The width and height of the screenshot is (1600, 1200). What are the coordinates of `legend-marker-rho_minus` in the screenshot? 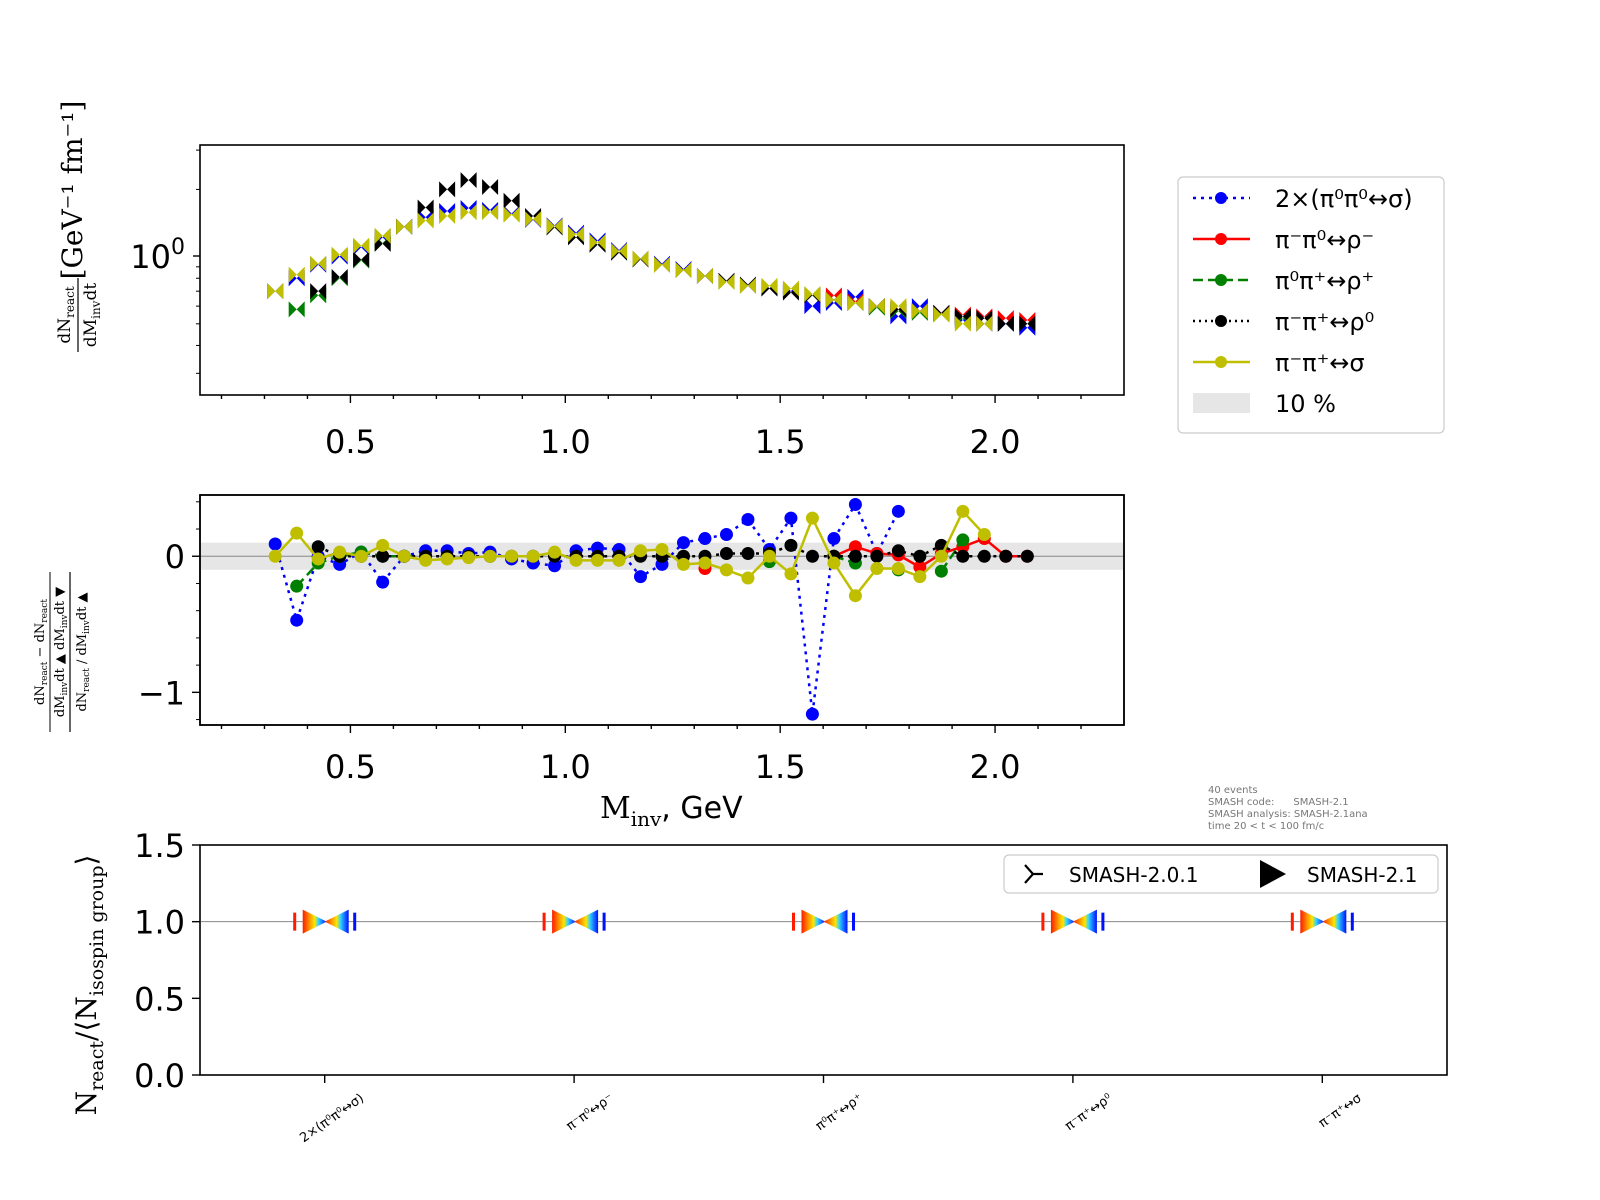 It's located at (1221, 239).